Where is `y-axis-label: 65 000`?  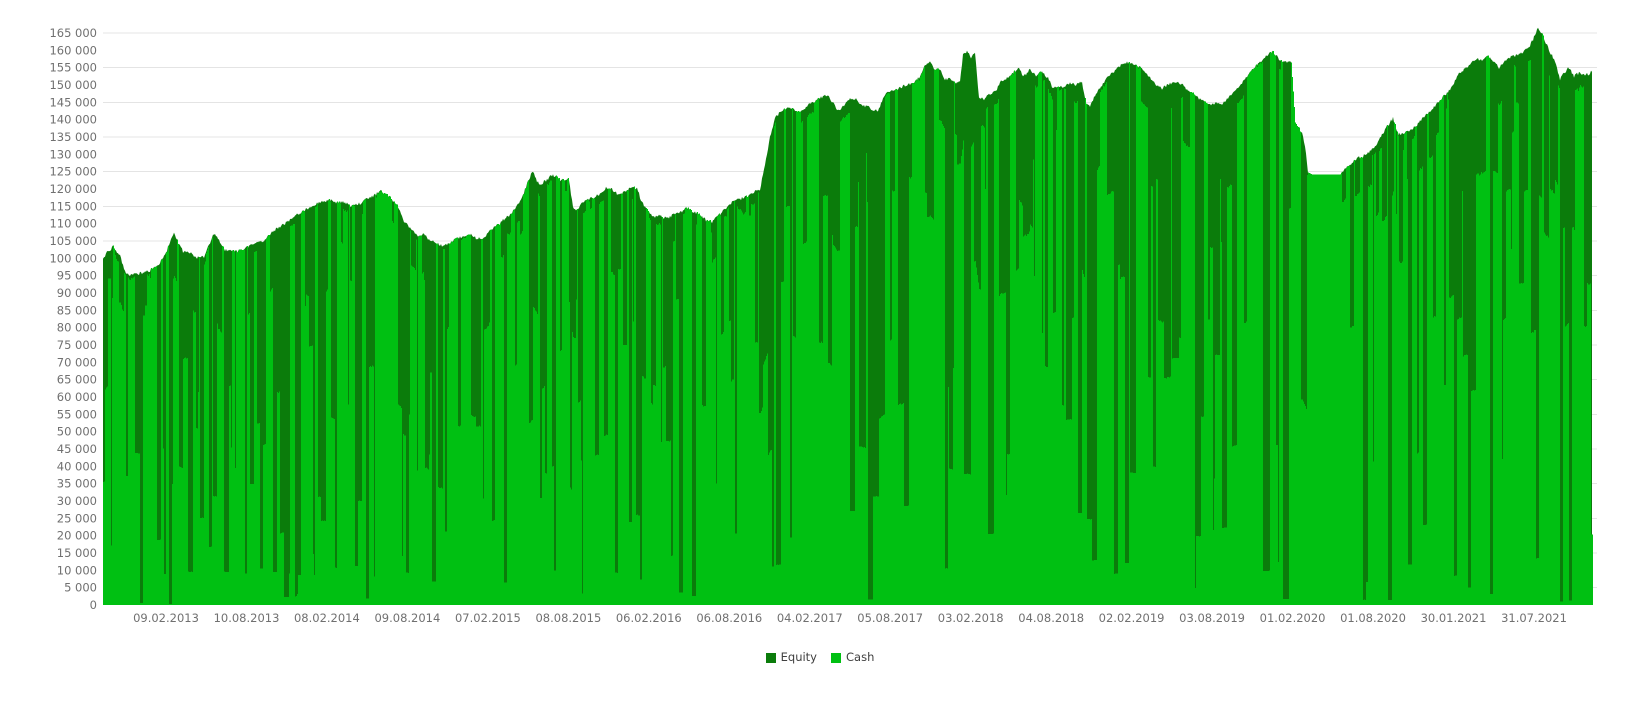
y-axis-label: 65 000 is located at coordinates (77, 380).